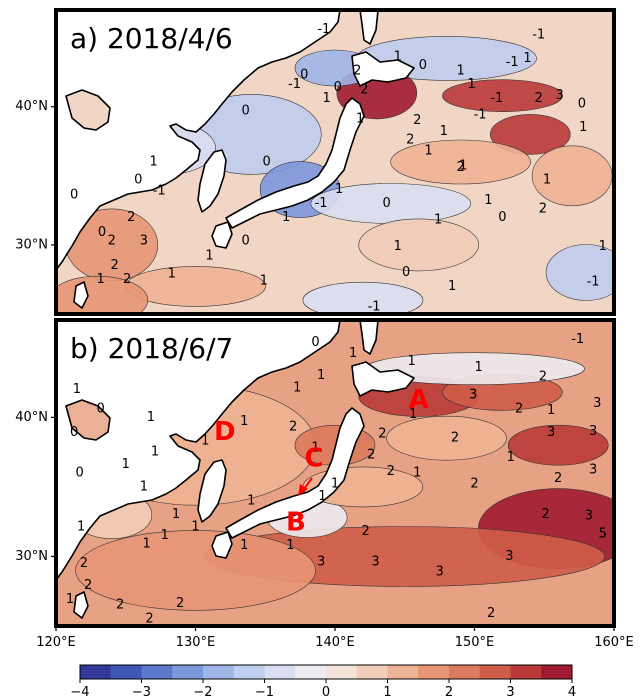 The width and height of the screenshot is (643, 699). What do you see at coordinates (88, 110) in the screenshot?
I see `panel-a-bay-cutout` at bounding box center [88, 110].